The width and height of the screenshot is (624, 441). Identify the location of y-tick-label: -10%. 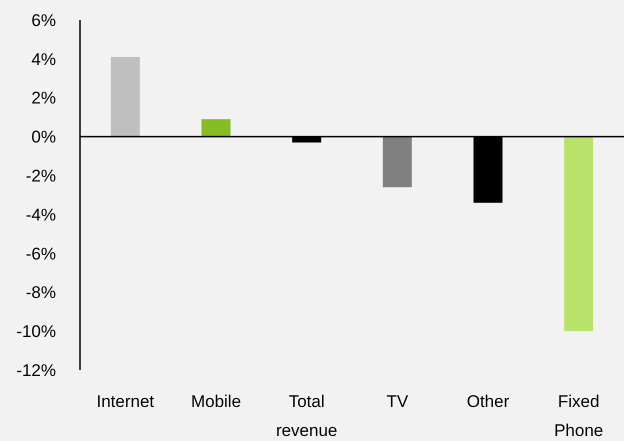
(36, 332).